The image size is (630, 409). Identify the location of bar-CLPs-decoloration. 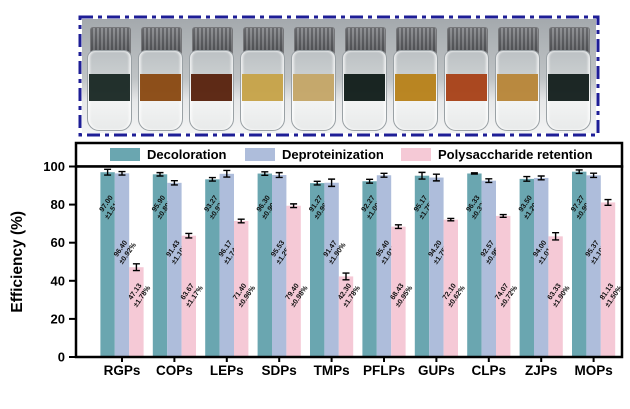
(474, 265).